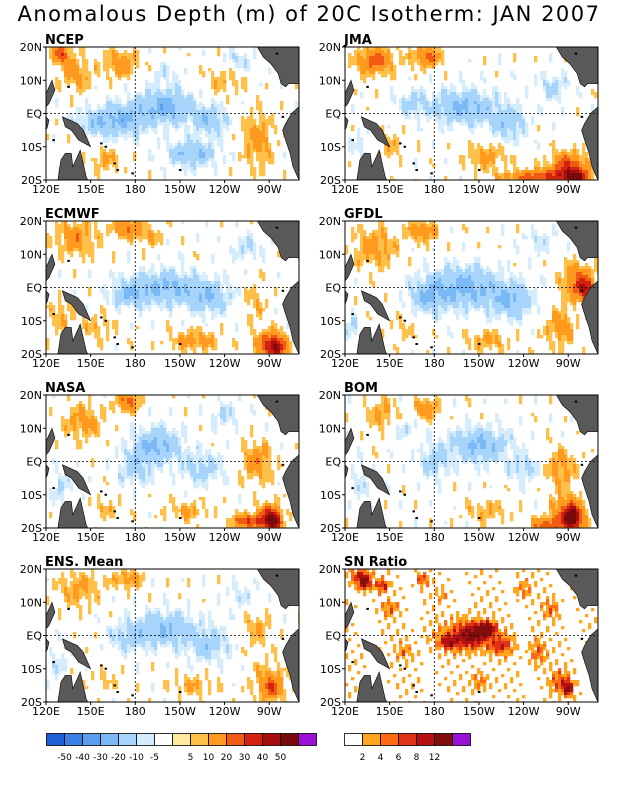 The image size is (618, 800). Describe the element at coordinates (84, 562) in the screenshot. I see `panel-title: ENS. Mean` at that location.